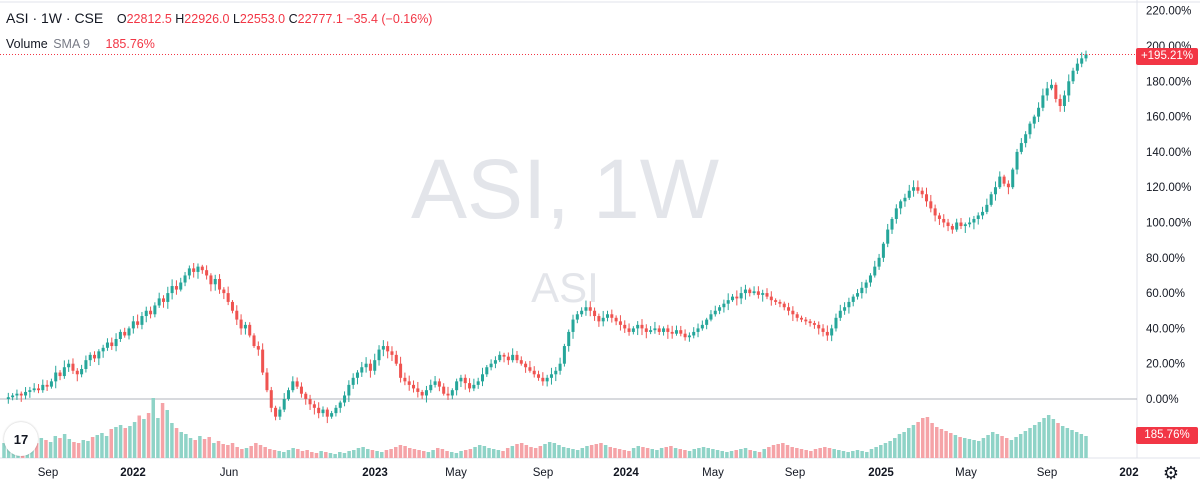  What do you see at coordinates (130, 44) in the screenshot?
I see `volume-value: 185.76%` at bounding box center [130, 44].